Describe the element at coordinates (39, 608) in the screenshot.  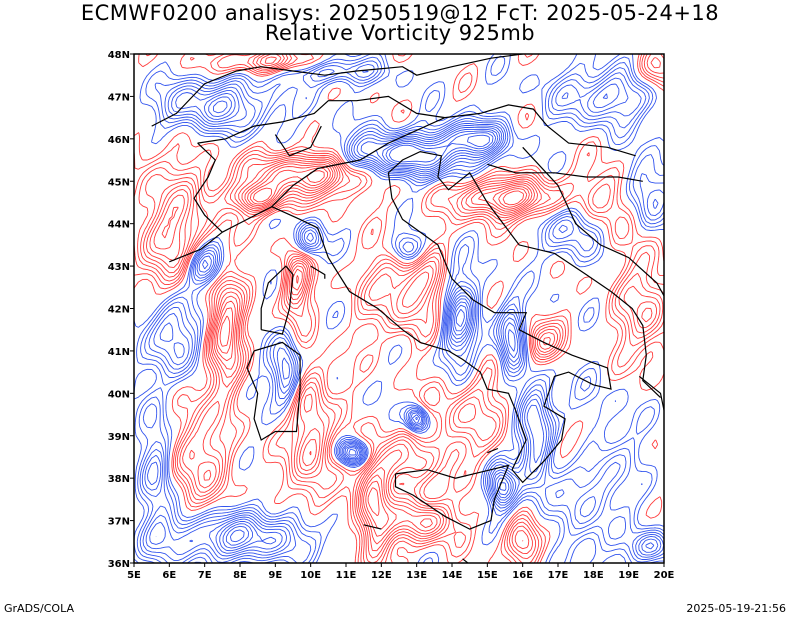
I see `footer-credit: GrADS/COLA` at that location.